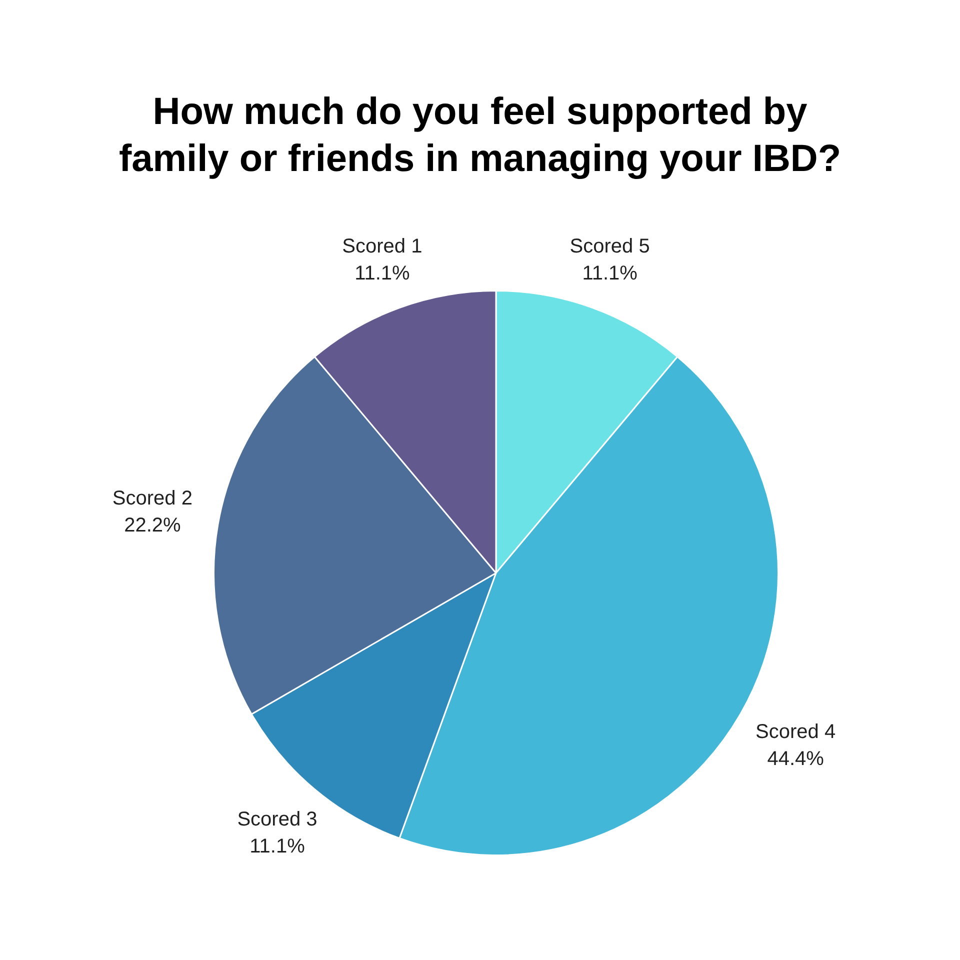 The width and height of the screenshot is (960, 960). I want to click on slice-label: Scored 3, so click(277, 819).